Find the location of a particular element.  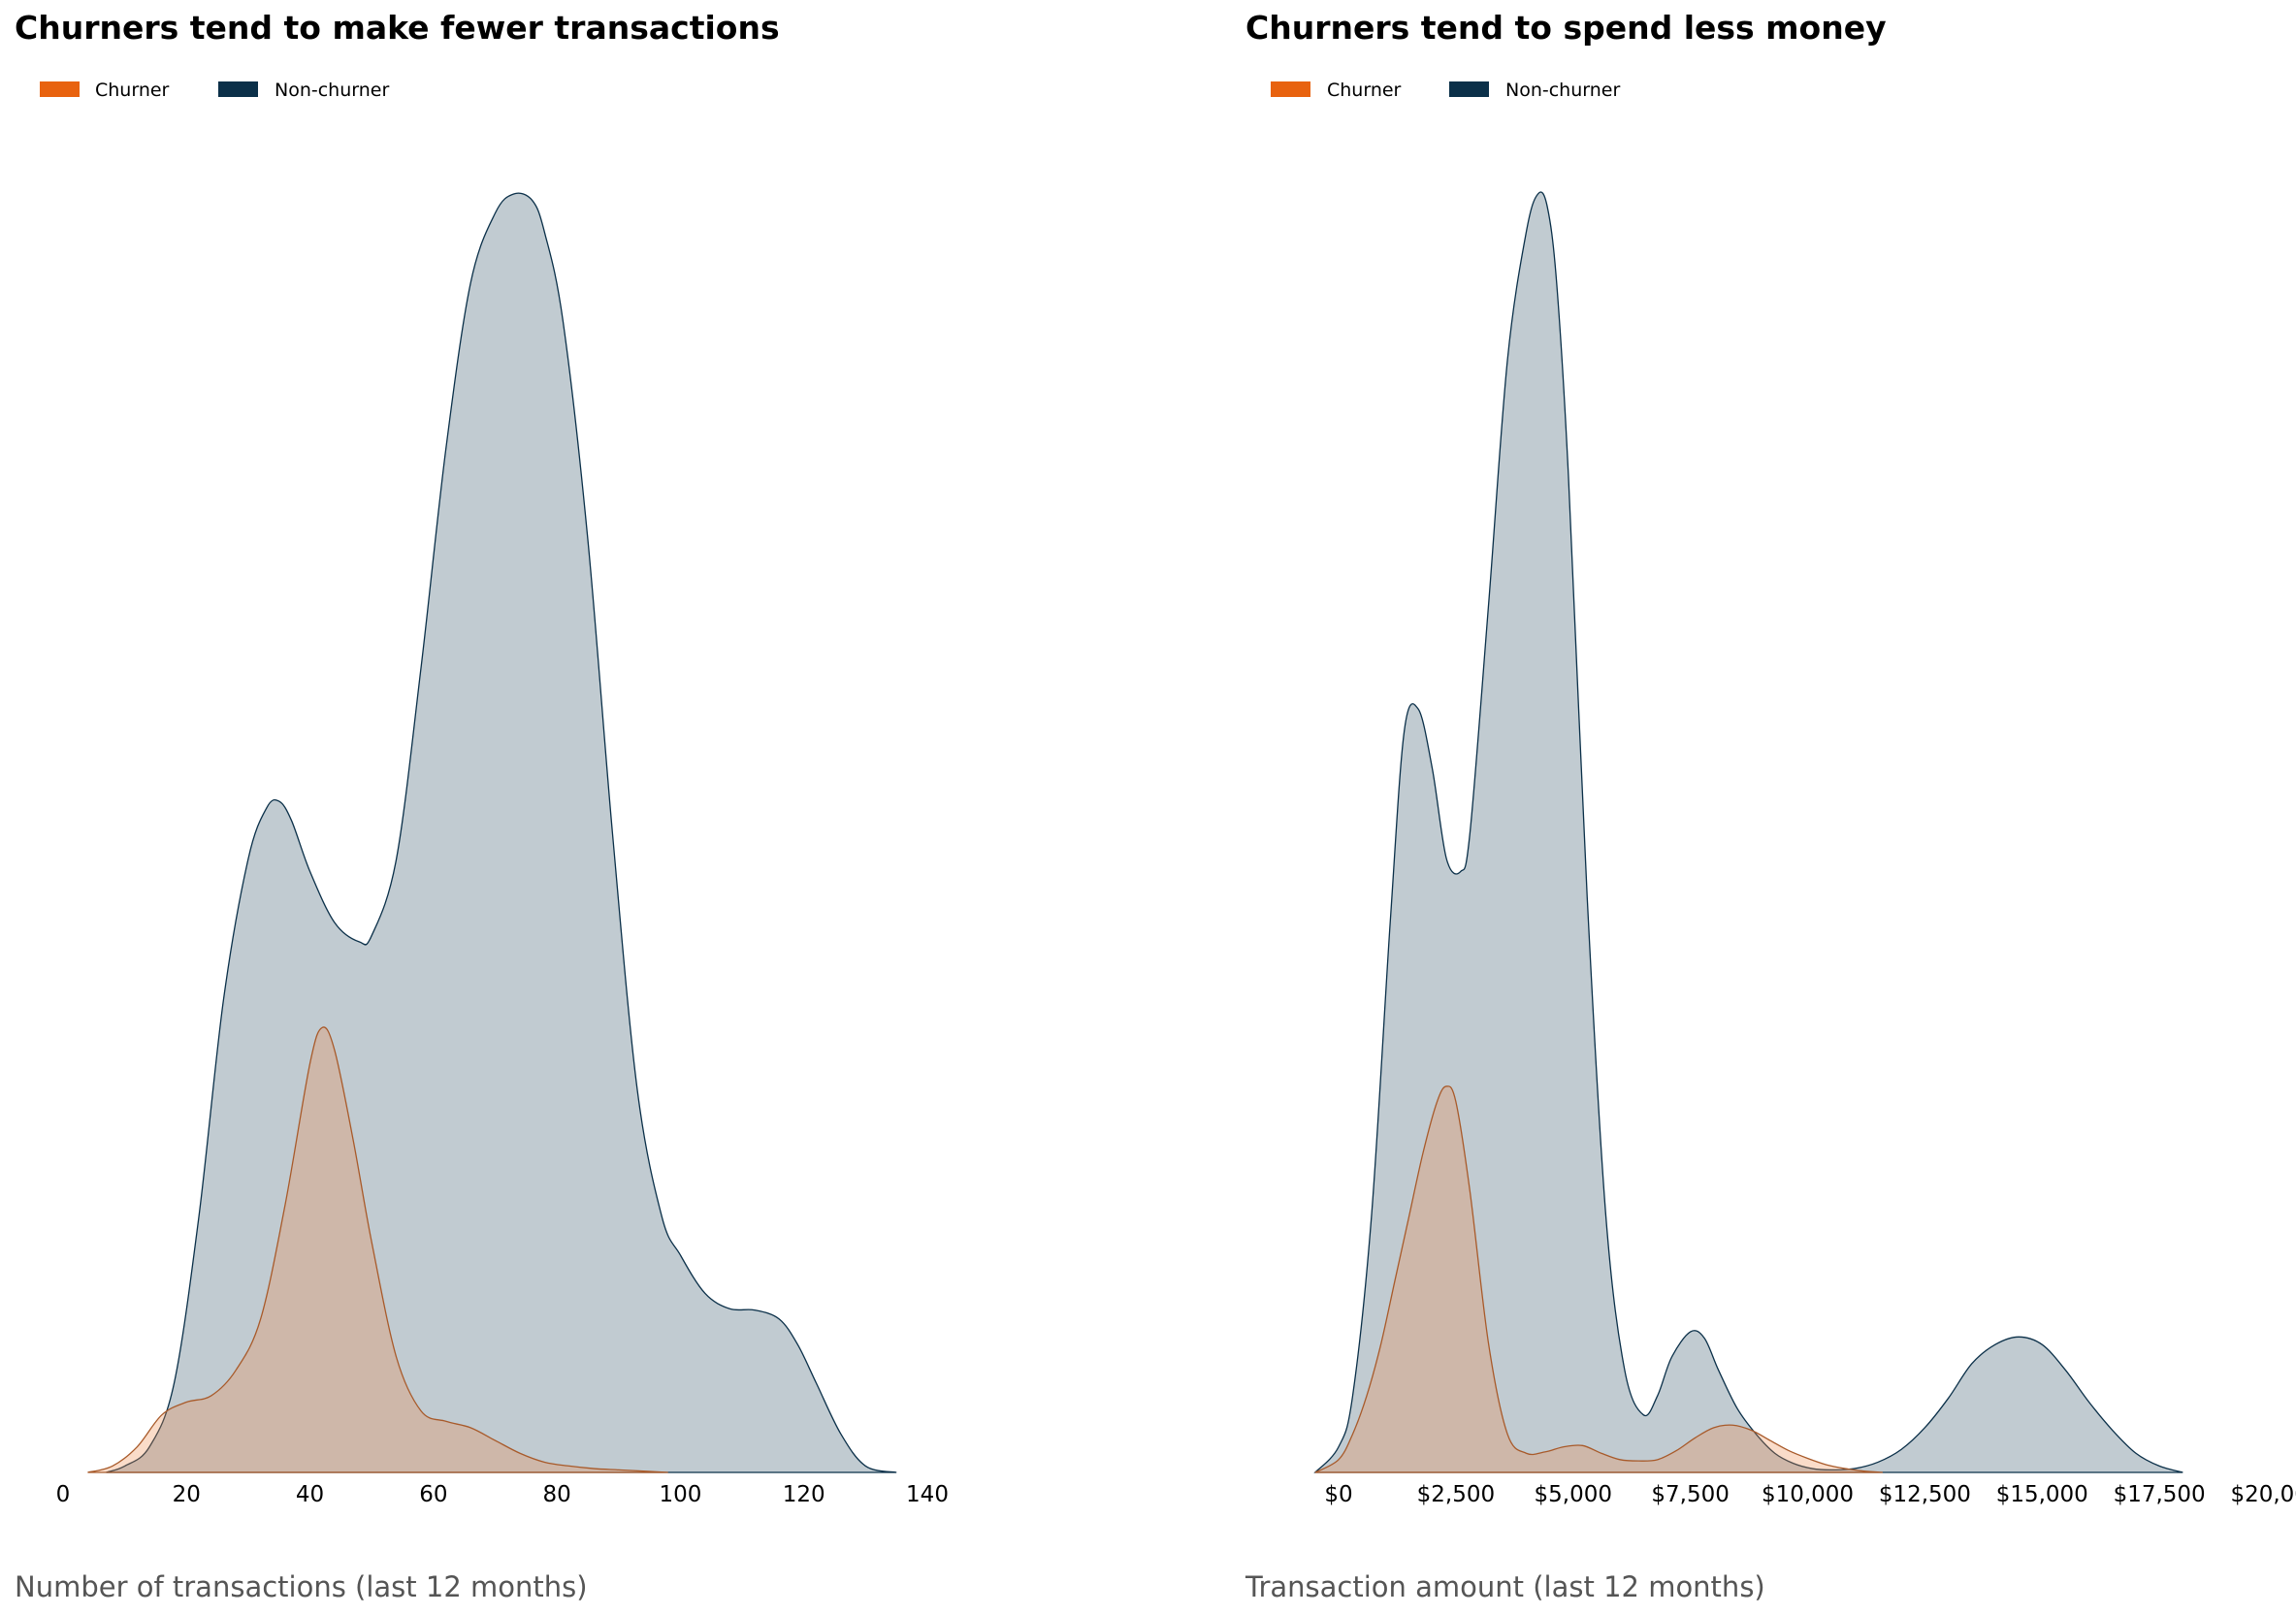

x-tick-label: $2,500 is located at coordinates (1456, 1494).